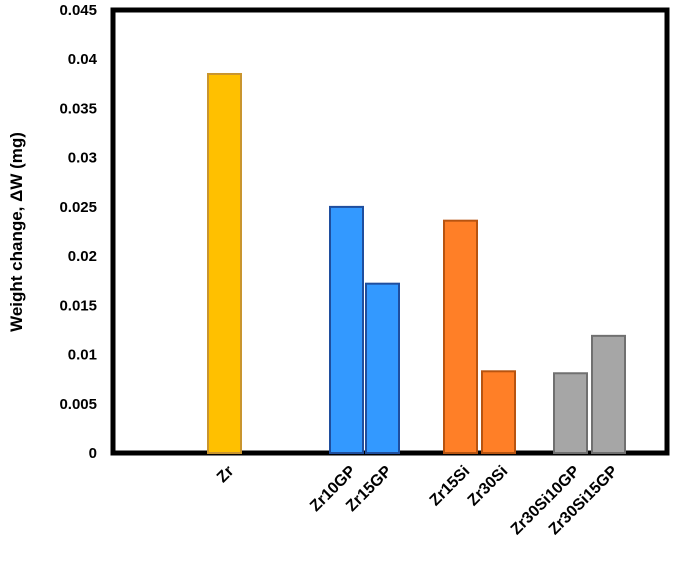 The height and width of the screenshot is (567, 685). What do you see at coordinates (346, 329) in the screenshot?
I see `bar-zr10gp` at bounding box center [346, 329].